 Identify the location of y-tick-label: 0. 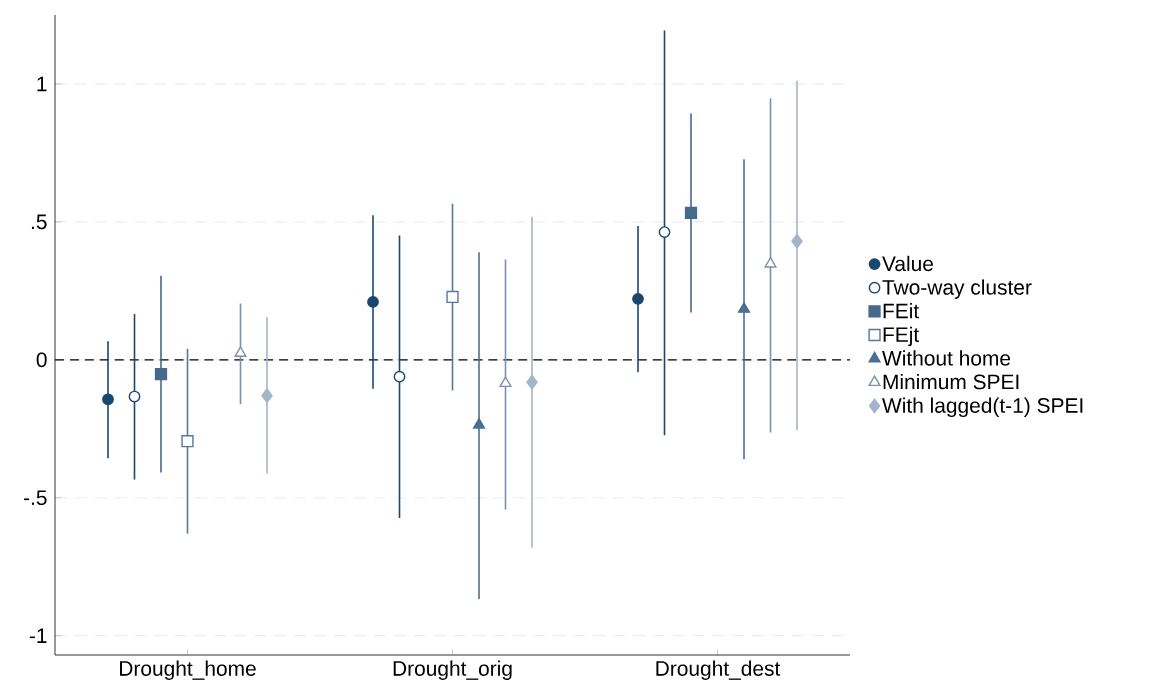
(41, 360).